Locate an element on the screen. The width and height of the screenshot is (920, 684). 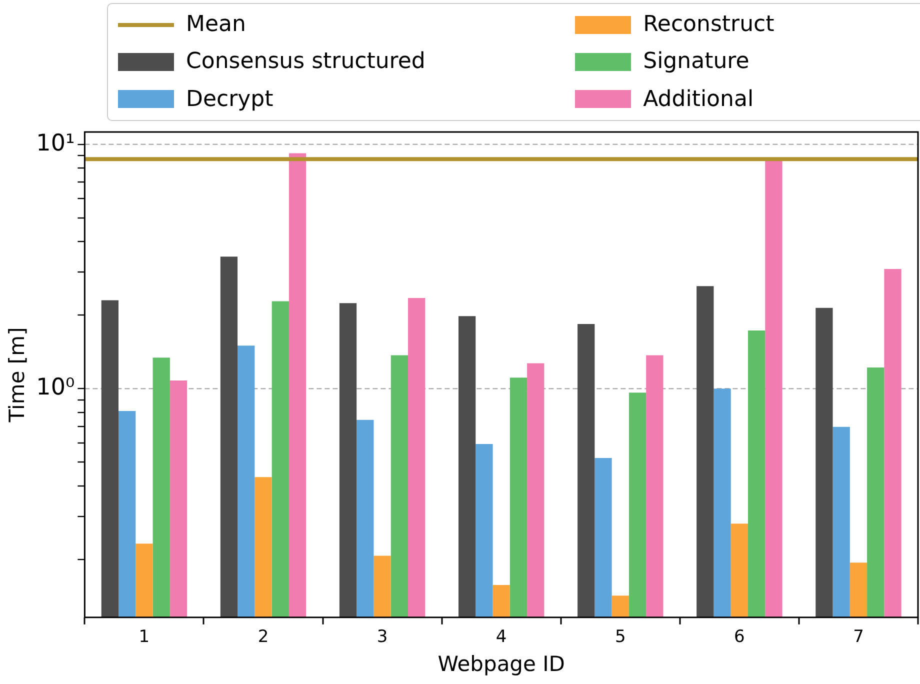
x-tick-label: 6 is located at coordinates (739, 637).